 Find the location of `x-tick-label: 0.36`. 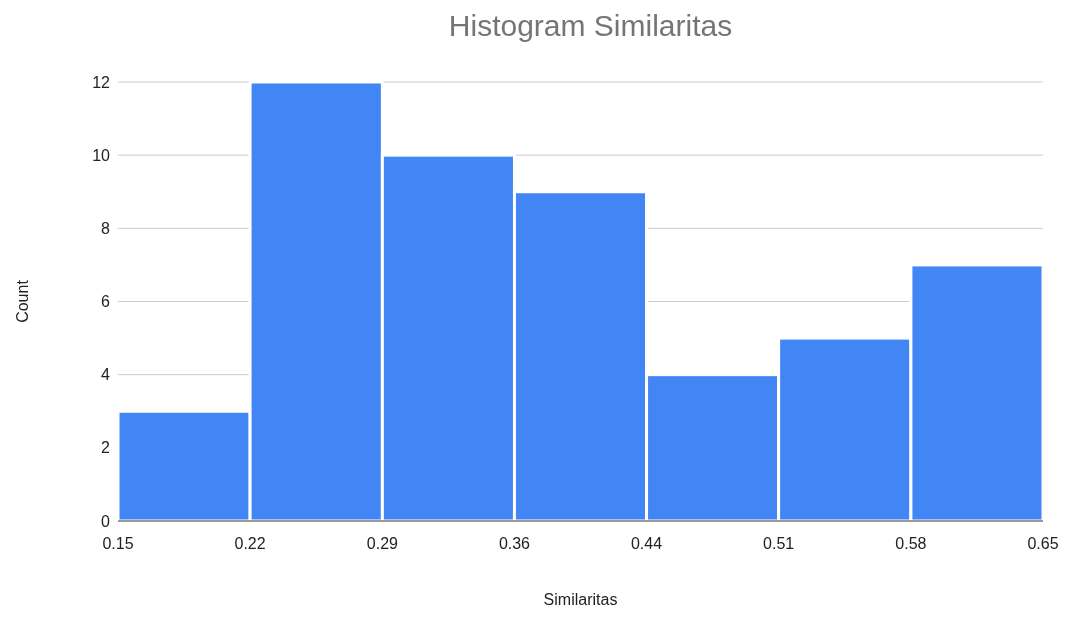

x-tick-label: 0.36 is located at coordinates (514, 543).